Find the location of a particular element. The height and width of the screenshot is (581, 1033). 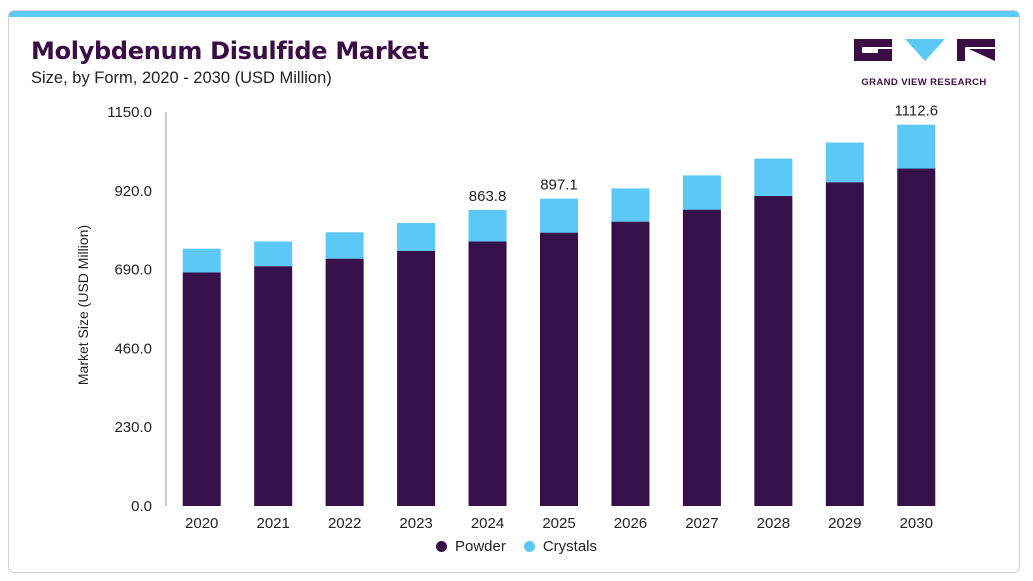

bar-powder-2023 is located at coordinates (416, 378).